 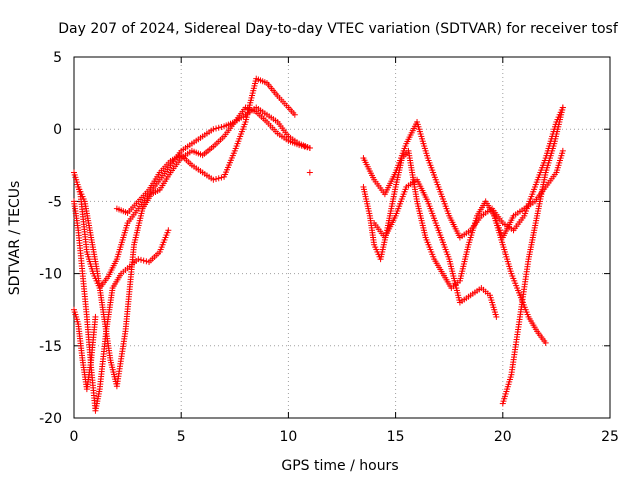 What do you see at coordinates (15, 238) in the screenshot?
I see `y-axis-label: SDTVAR / TECUs` at bounding box center [15, 238].